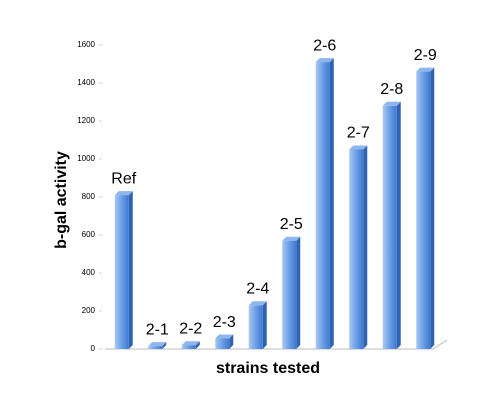 The height and width of the screenshot is (409, 495). I want to click on y-tick-label: 800, so click(89, 196).